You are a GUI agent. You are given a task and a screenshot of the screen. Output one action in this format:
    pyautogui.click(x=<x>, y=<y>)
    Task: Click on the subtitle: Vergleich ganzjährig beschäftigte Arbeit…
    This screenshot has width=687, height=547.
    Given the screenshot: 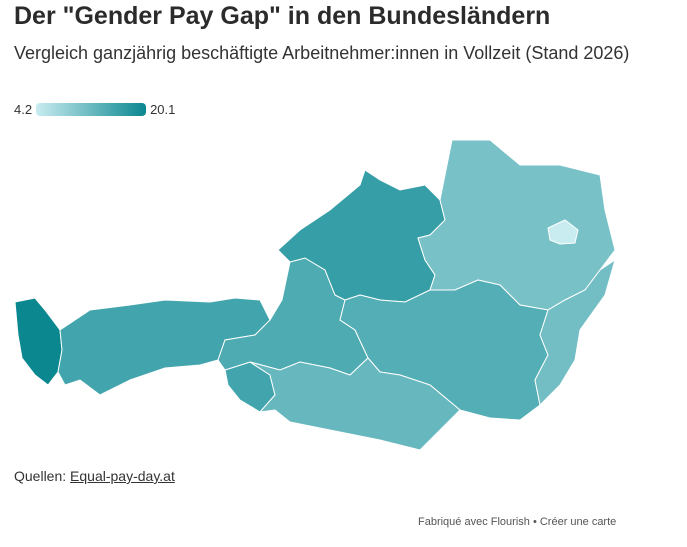 What is the action you would take?
    pyautogui.click(x=322, y=53)
    